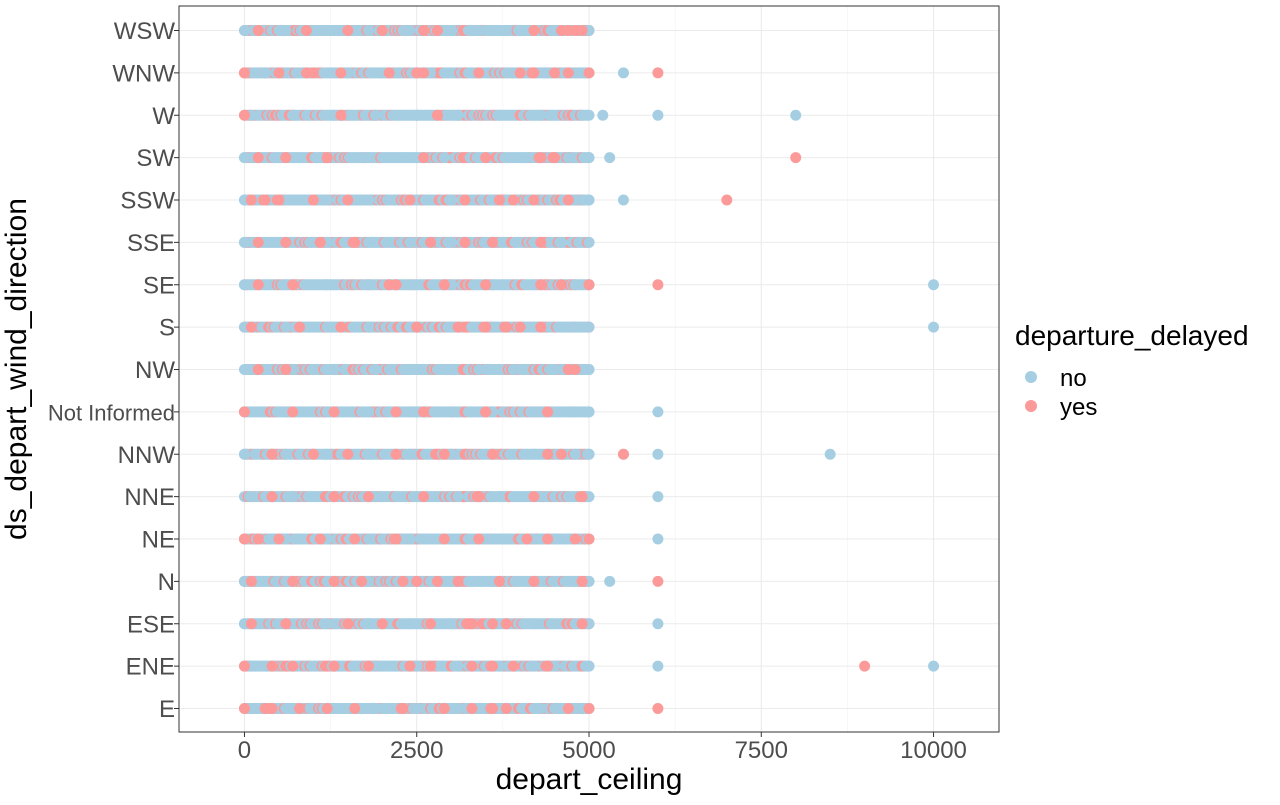 This screenshot has height=805, width=1280. What do you see at coordinates (155, 370) in the screenshot?
I see `y-tick-label-nw: NW` at bounding box center [155, 370].